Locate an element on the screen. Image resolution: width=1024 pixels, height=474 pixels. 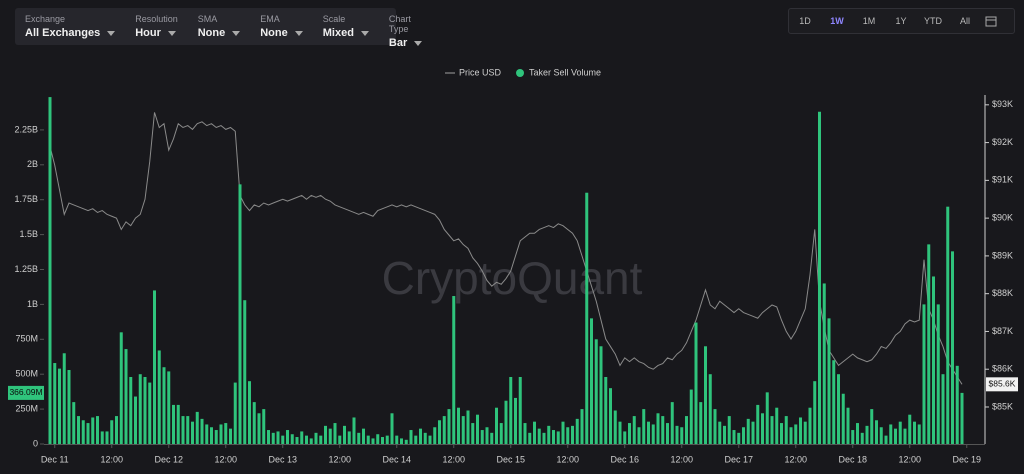
range-button: 1M is located at coordinates (869, 21).